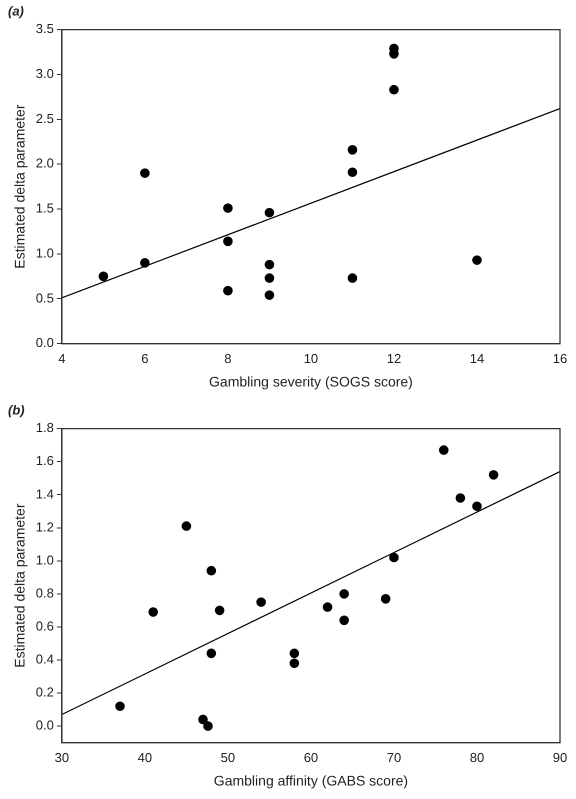 The height and width of the screenshot is (799, 576). I want to click on y-tick-label: 0.5, so click(45, 298).